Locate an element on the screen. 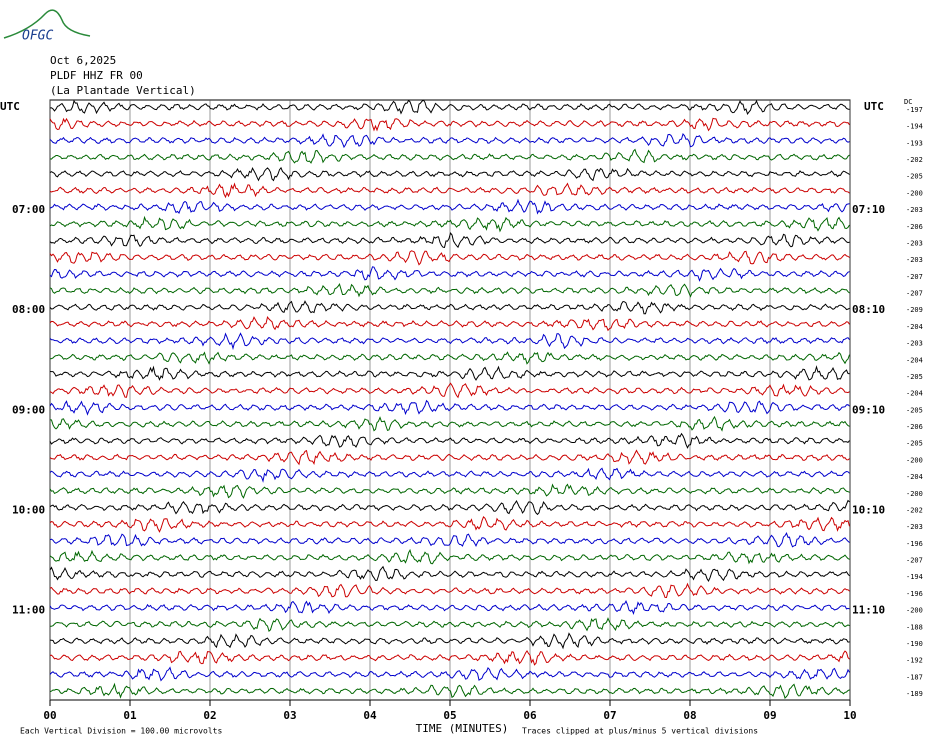  time-label-right: 11:10 is located at coordinates (868, 610).